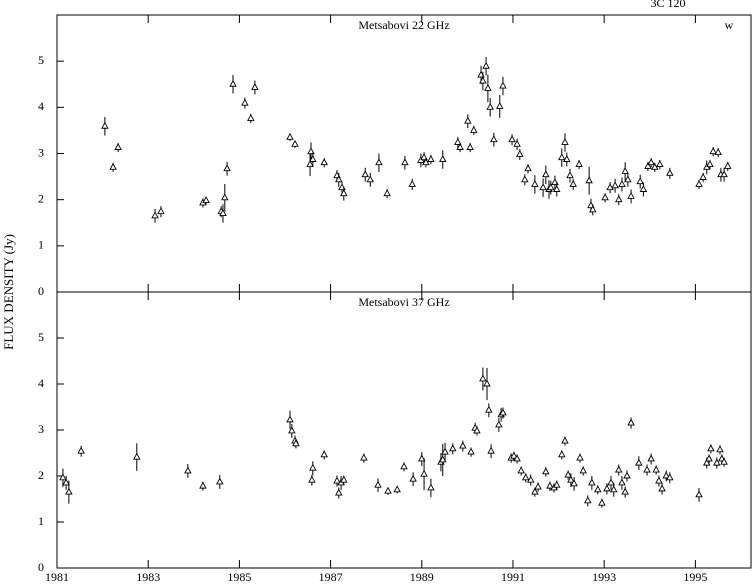 The image size is (753, 585). Describe the element at coordinates (41, 245) in the screenshot. I see `y-tick-label: 1` at that location.